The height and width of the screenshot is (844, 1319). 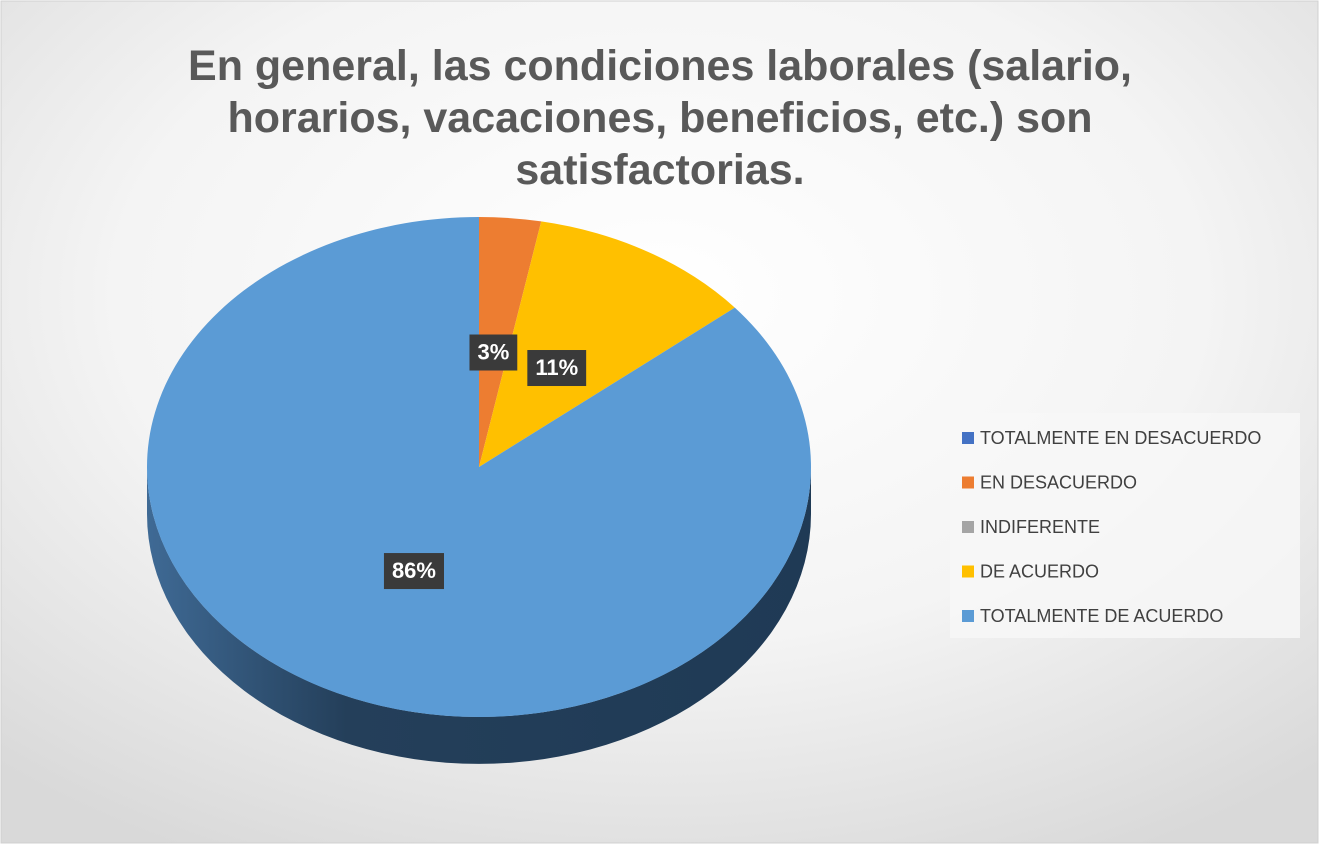 I want to click on legend-box, so click(x=1125, y=525).